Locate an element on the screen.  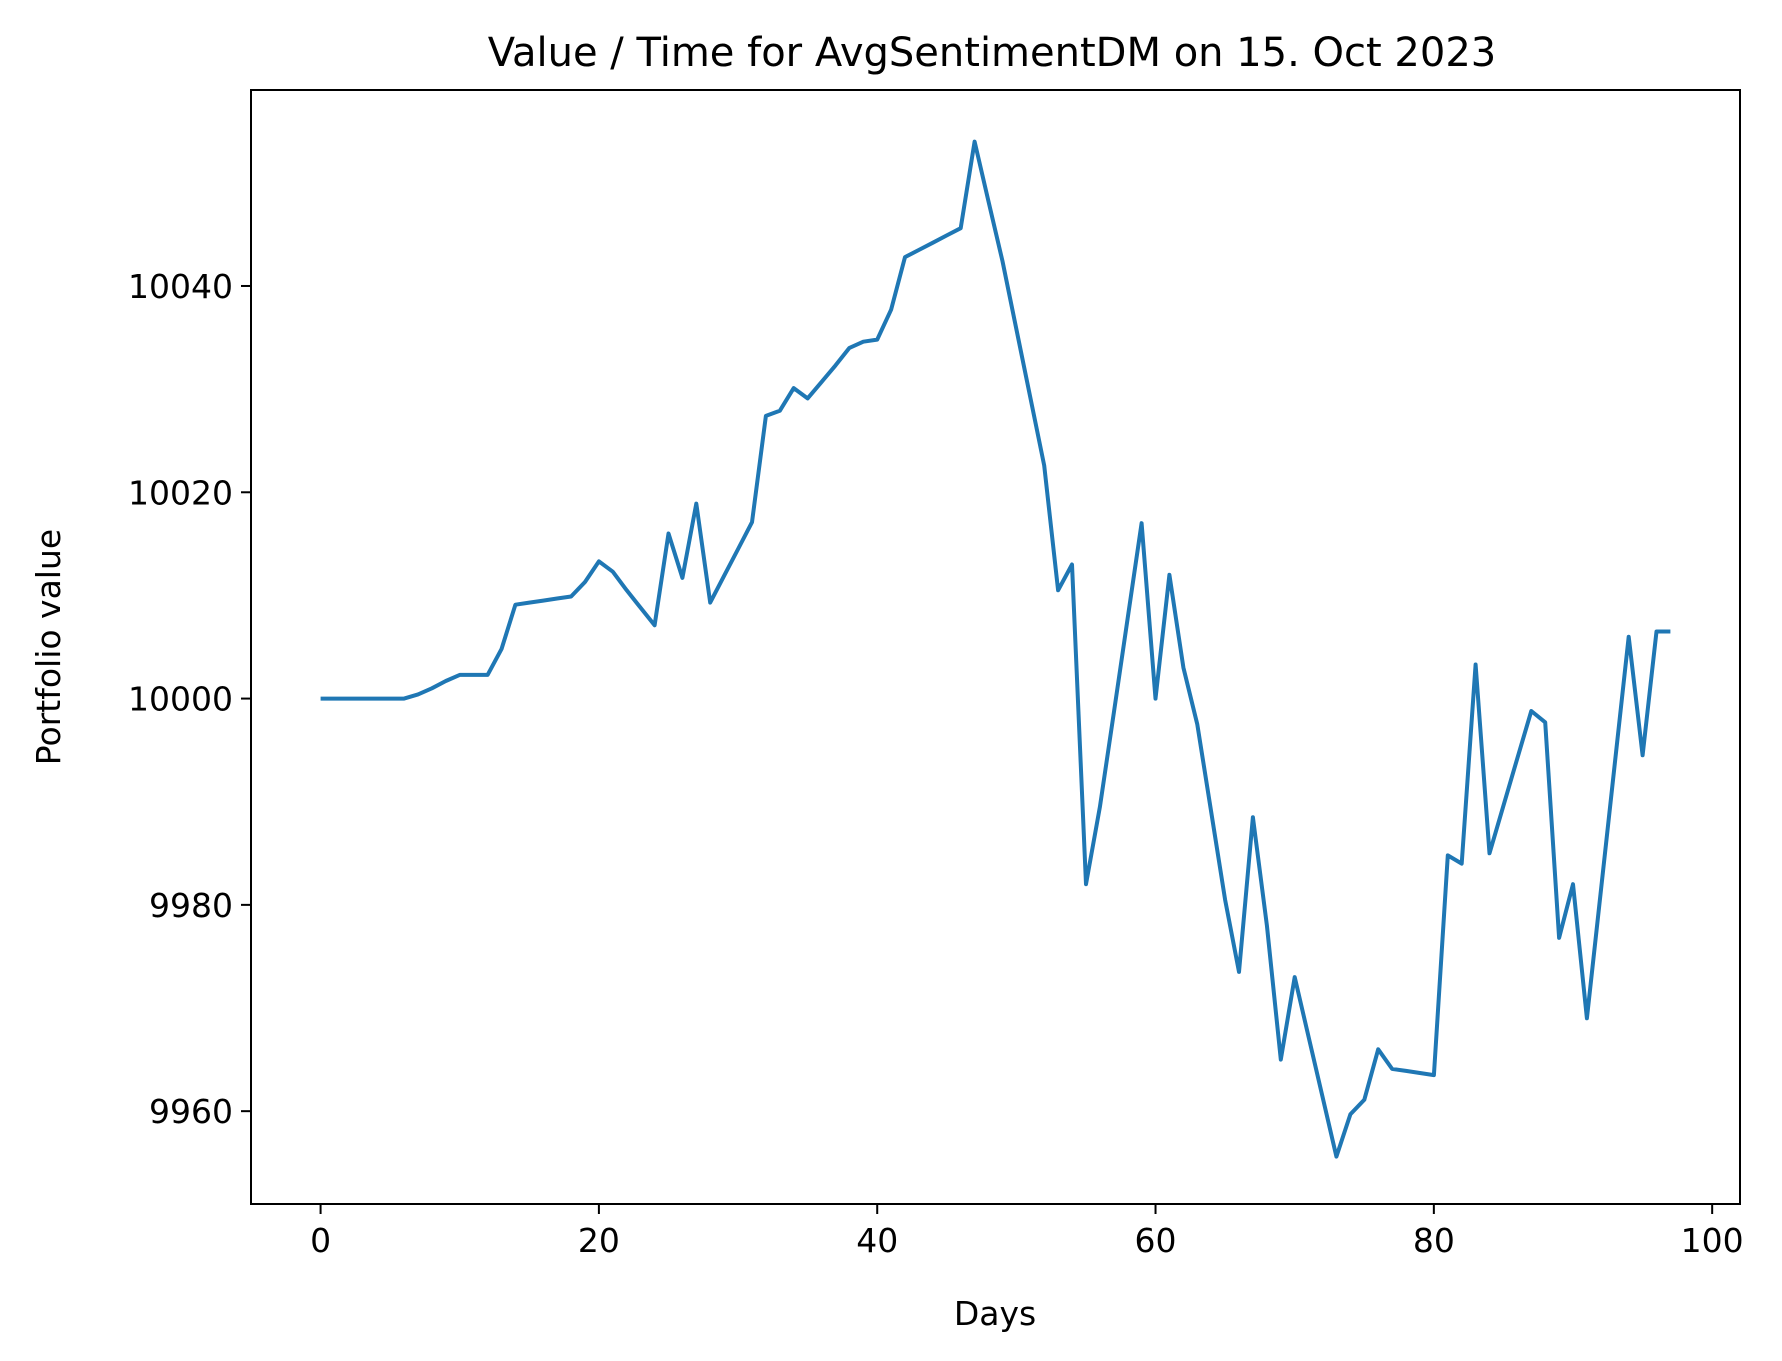
x-tick-label: 100 is located at coordinates (1712, 1240).